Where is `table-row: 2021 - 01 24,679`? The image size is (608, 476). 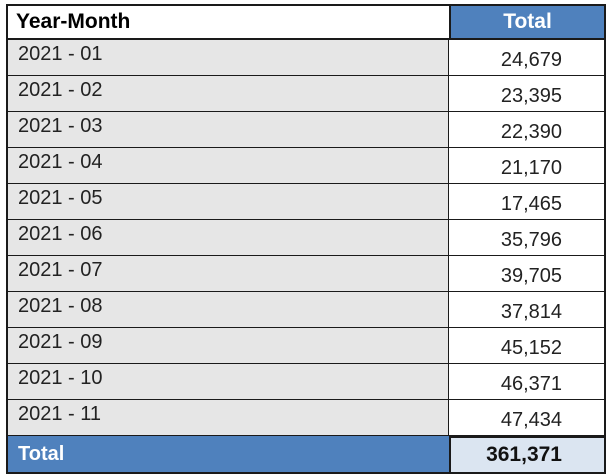 table-row: 2021 - 01 24,679 is located at coordinates (306, 58).